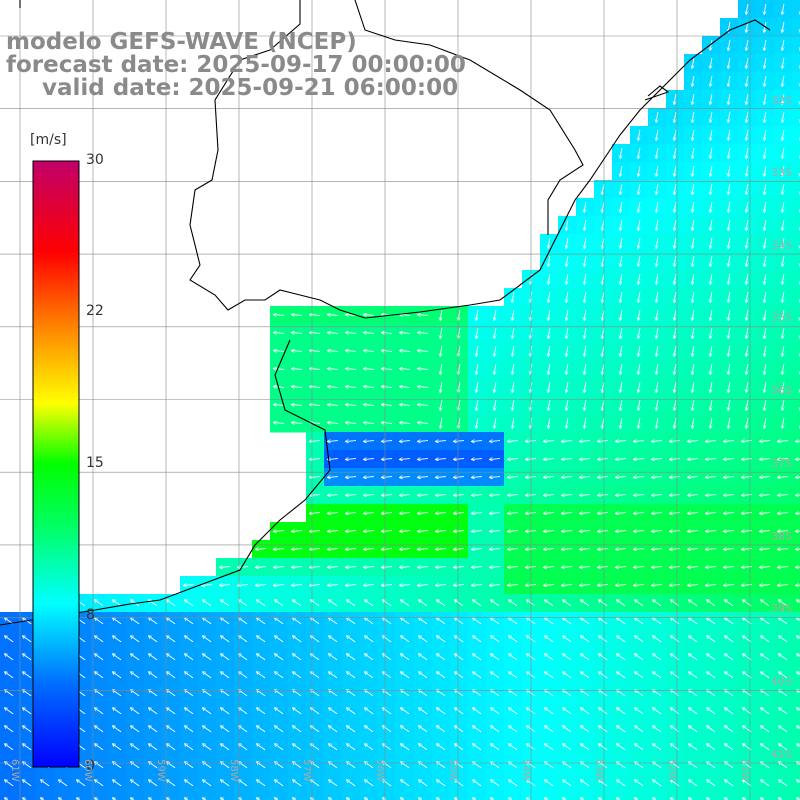 The width and height of the screenshot is (800, 800). I want to click on forecast-date: forecast date: 2025-09-17 00:00:00, so click(236, 65).